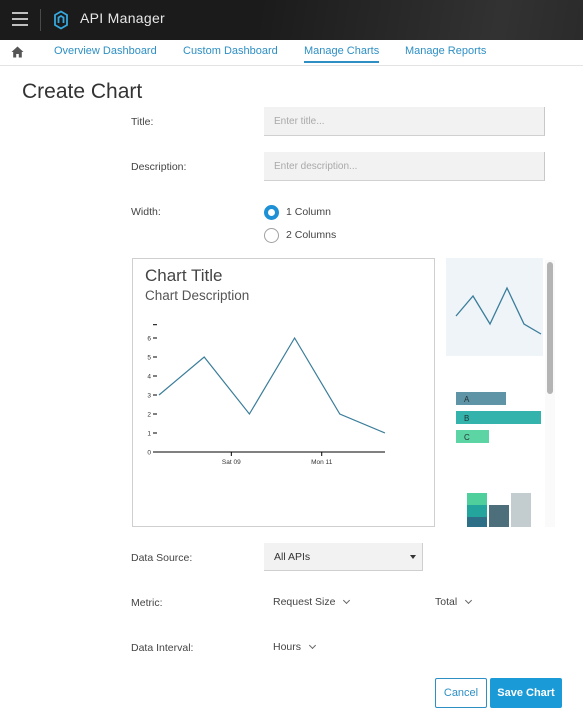  I want to click on title-input, so click(404, 121).